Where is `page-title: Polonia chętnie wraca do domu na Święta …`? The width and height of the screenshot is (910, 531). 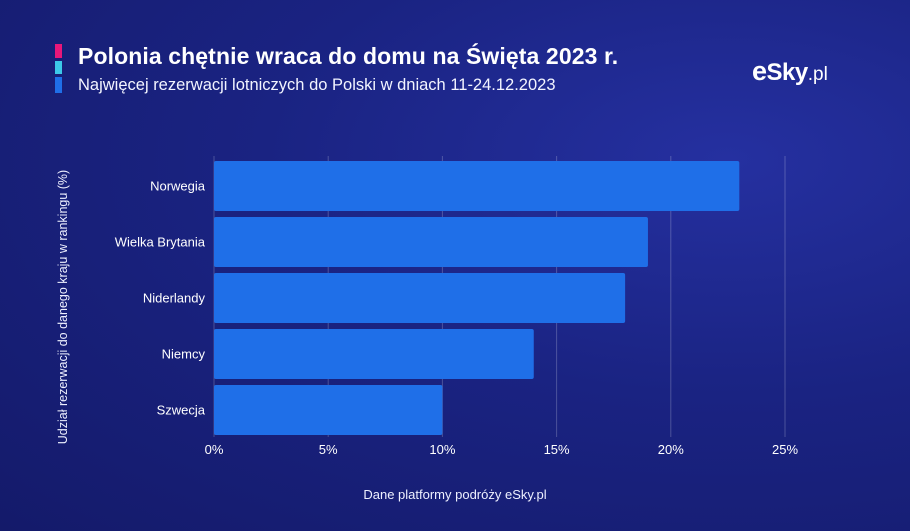
page-title: Polonia chętnie wraca do domu na Święta … is located at coordinates (348, 56).